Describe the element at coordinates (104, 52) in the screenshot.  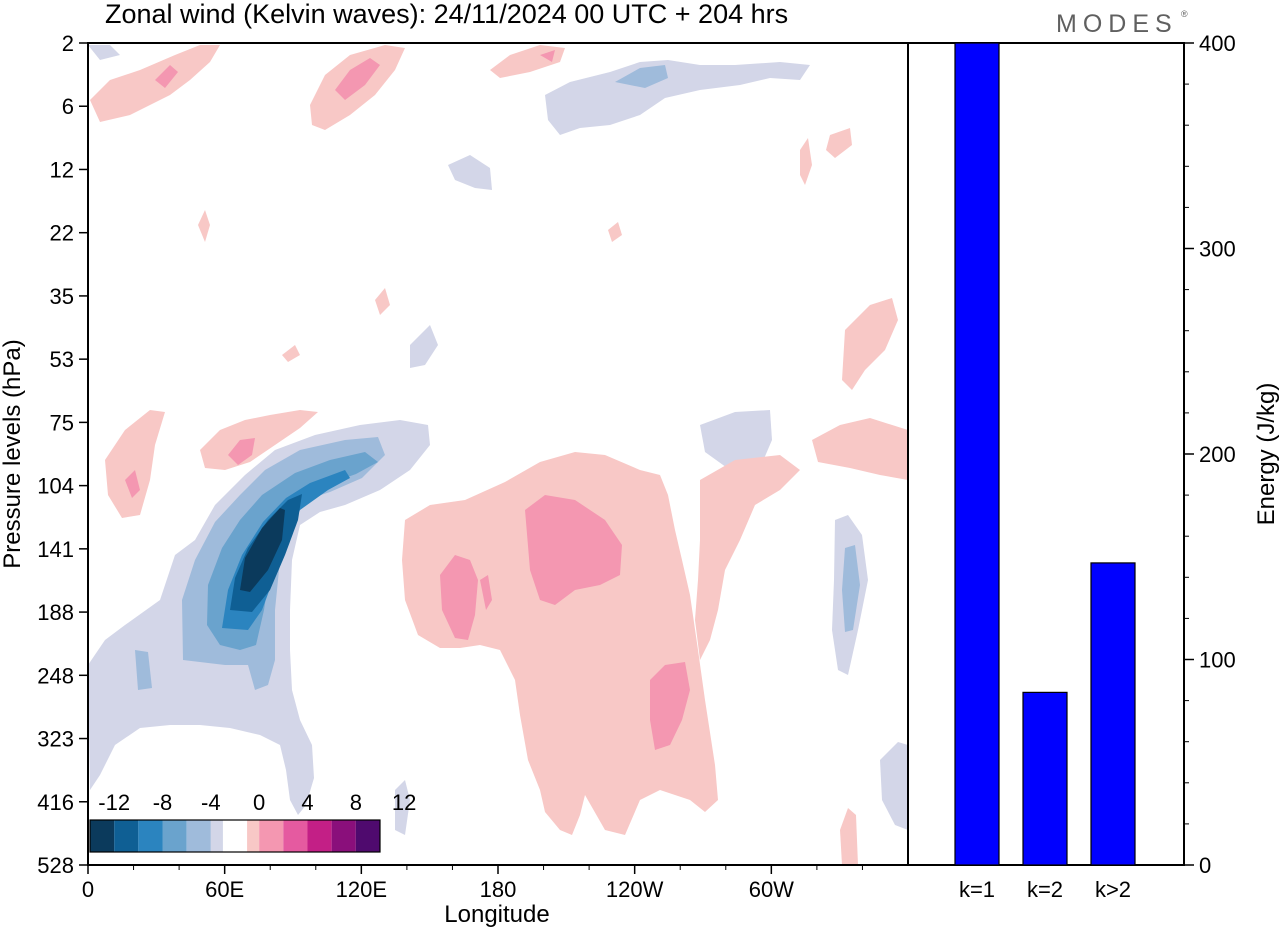
I see `contour-neg-4-top-left` at that location.